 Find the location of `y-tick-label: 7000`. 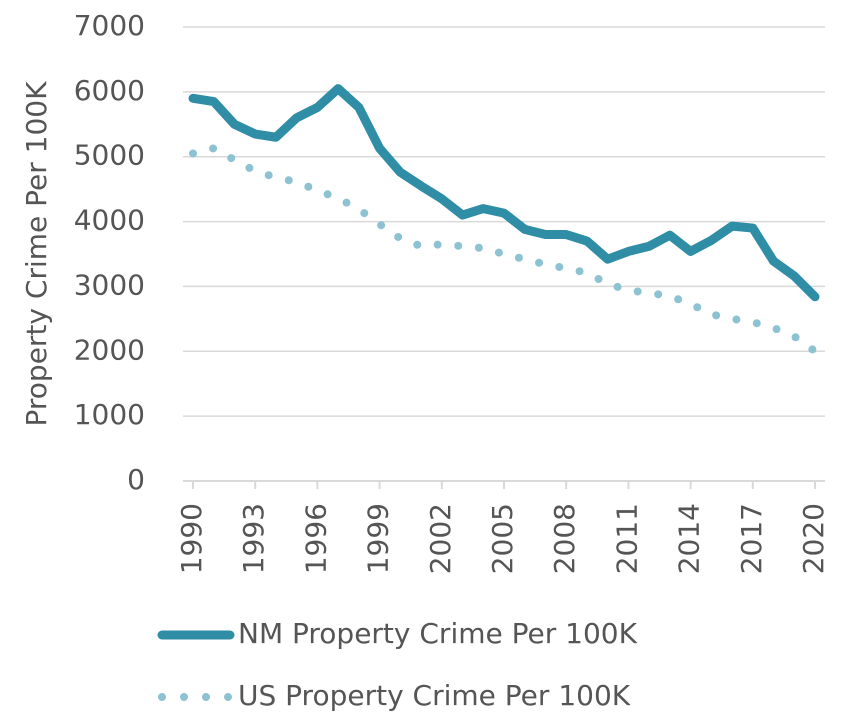

y-tick-label: 7000 is located at coordinates (109, 25).